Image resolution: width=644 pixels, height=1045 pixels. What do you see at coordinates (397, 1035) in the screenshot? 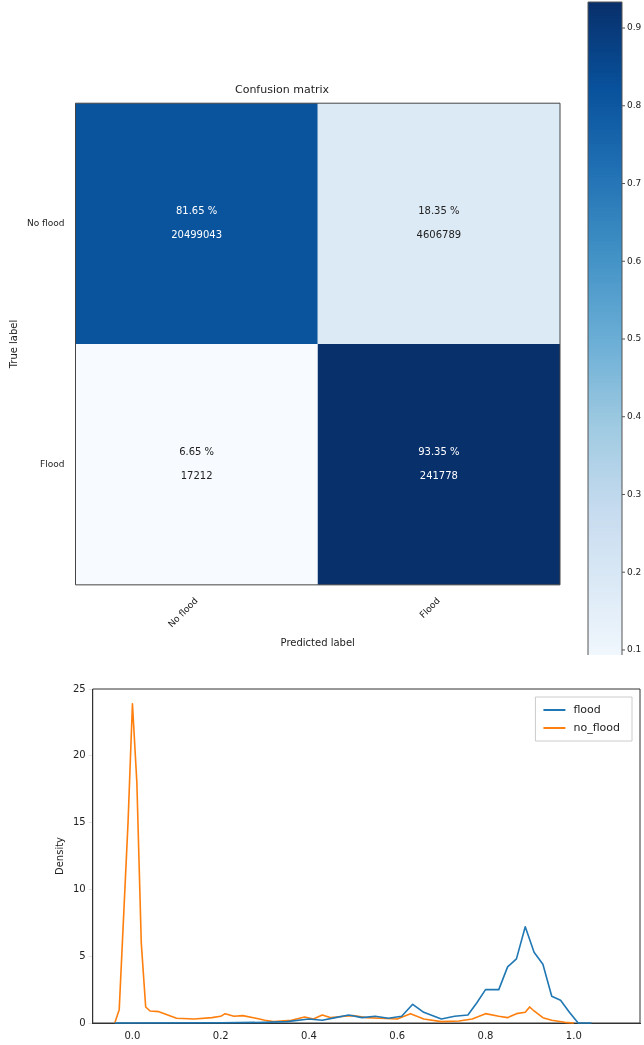
I see `x-tick-label: 0.6` at bounding box center [397, 1035].